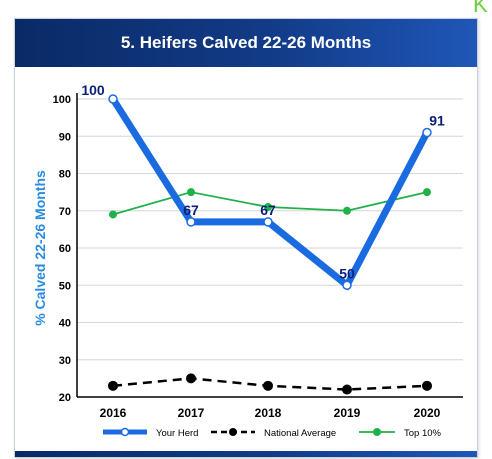 This screenshot has height=459, width=492. I want to click on legend-entry: Your Herd, so click(177, 433).